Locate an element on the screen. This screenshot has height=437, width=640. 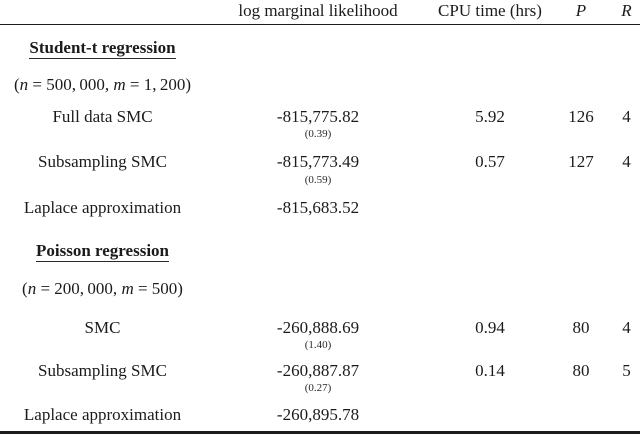
lml-value: -260,888.69 is located at coordinates (318, 327).